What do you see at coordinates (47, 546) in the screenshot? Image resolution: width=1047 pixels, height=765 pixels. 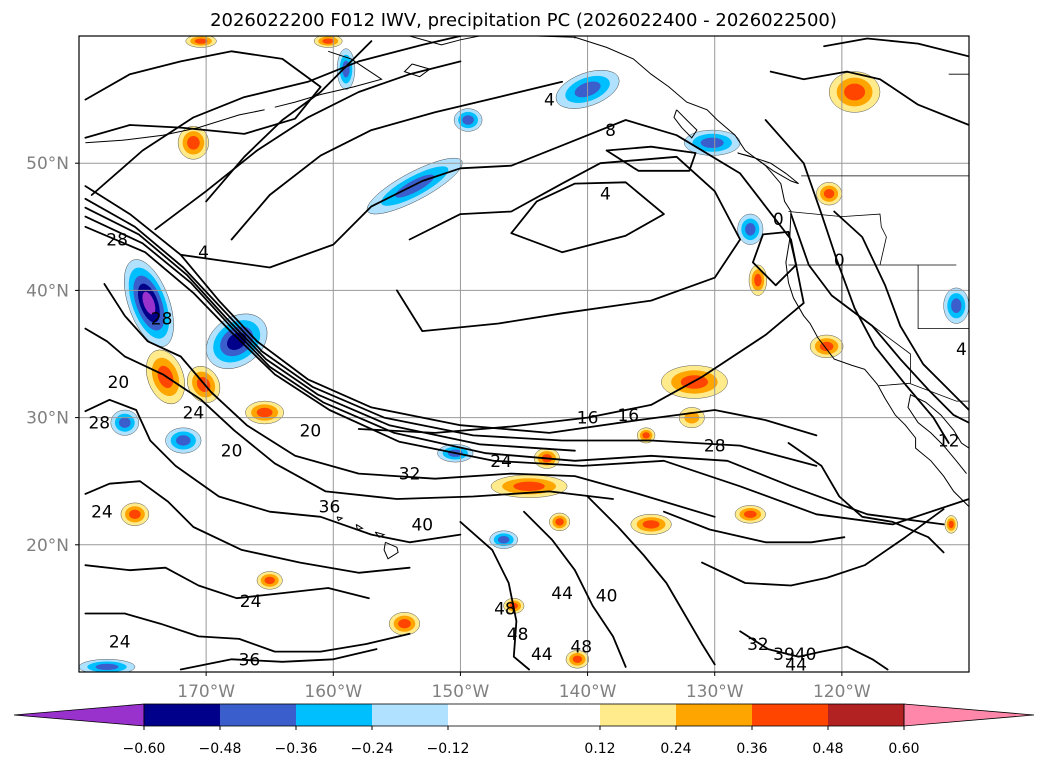 I see `lat-tick-label: 20°N` at bounding box center [47, 546].